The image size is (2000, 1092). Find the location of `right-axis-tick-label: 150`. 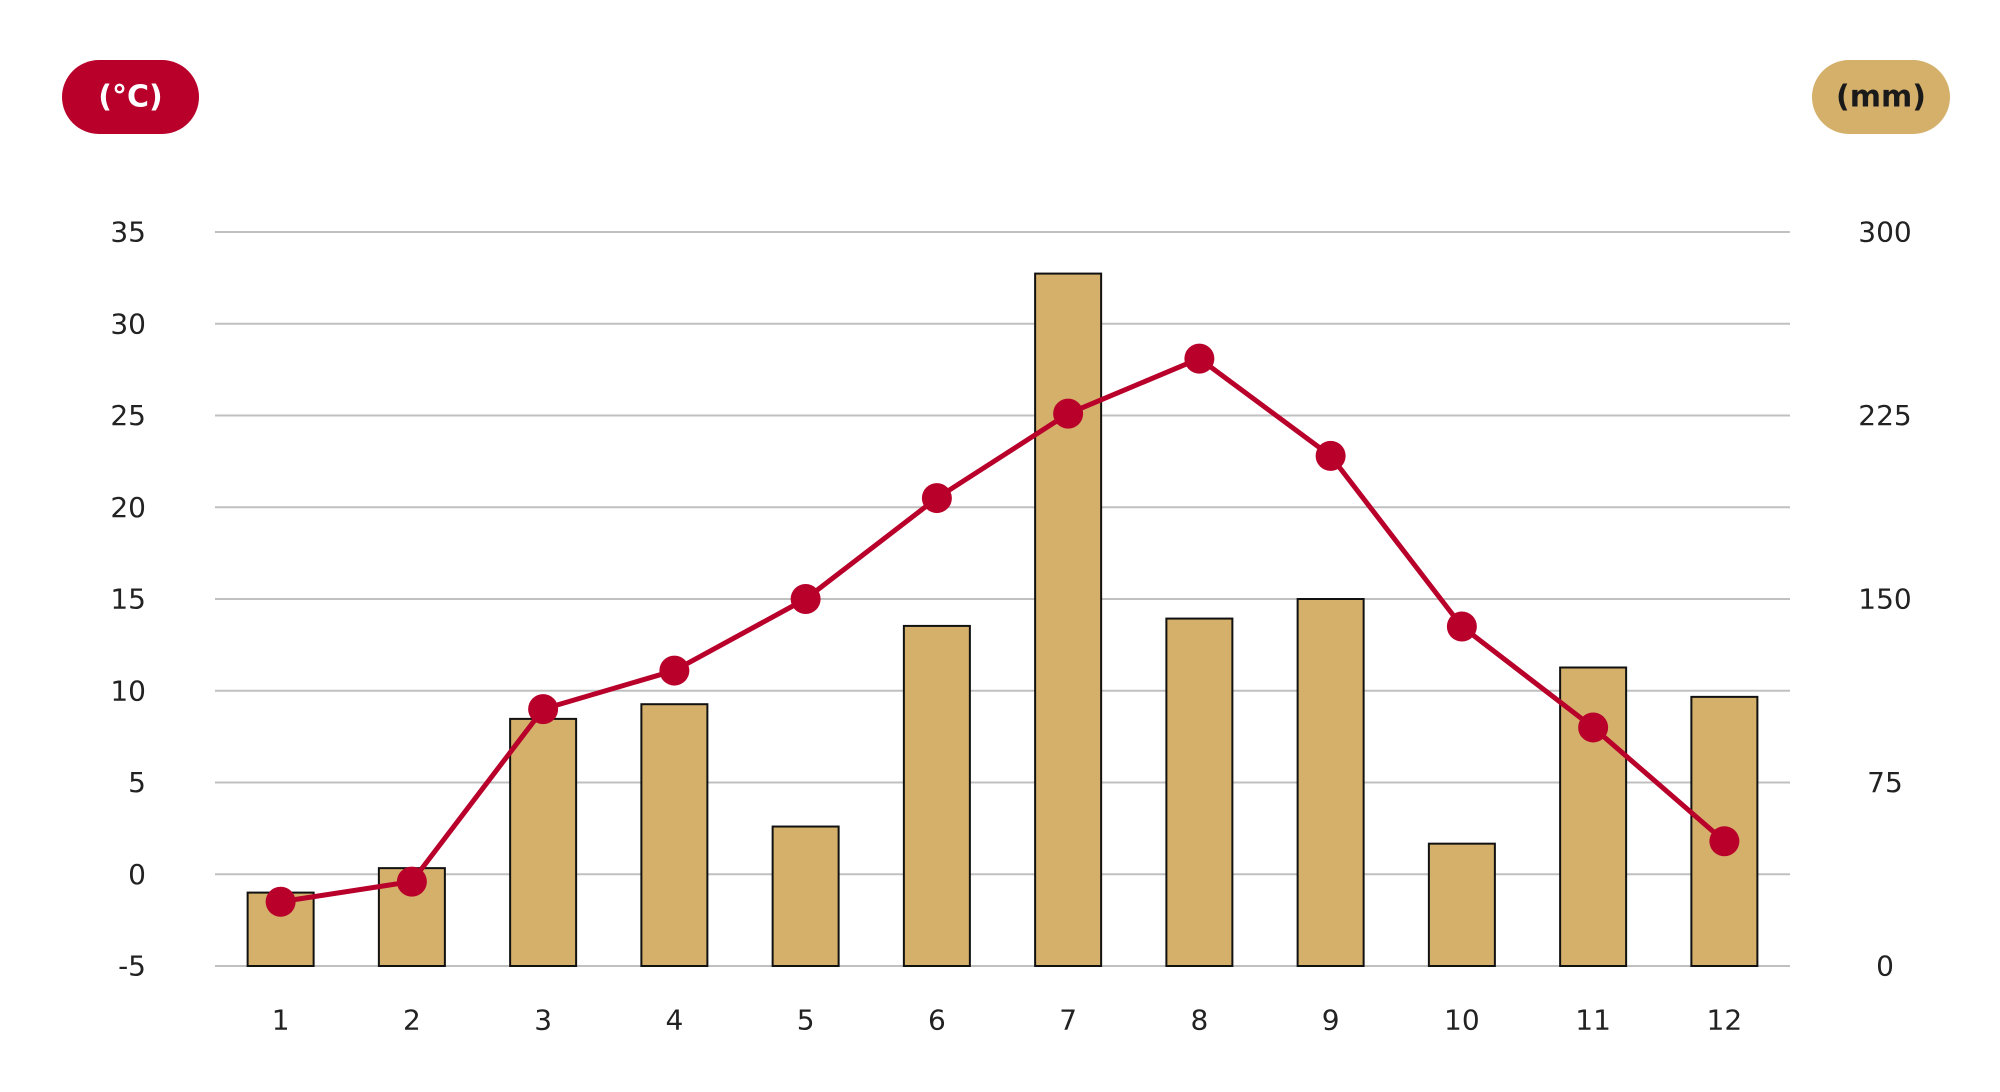

right-axis-tick-label: 150 is located at coordinates (1884, 599).